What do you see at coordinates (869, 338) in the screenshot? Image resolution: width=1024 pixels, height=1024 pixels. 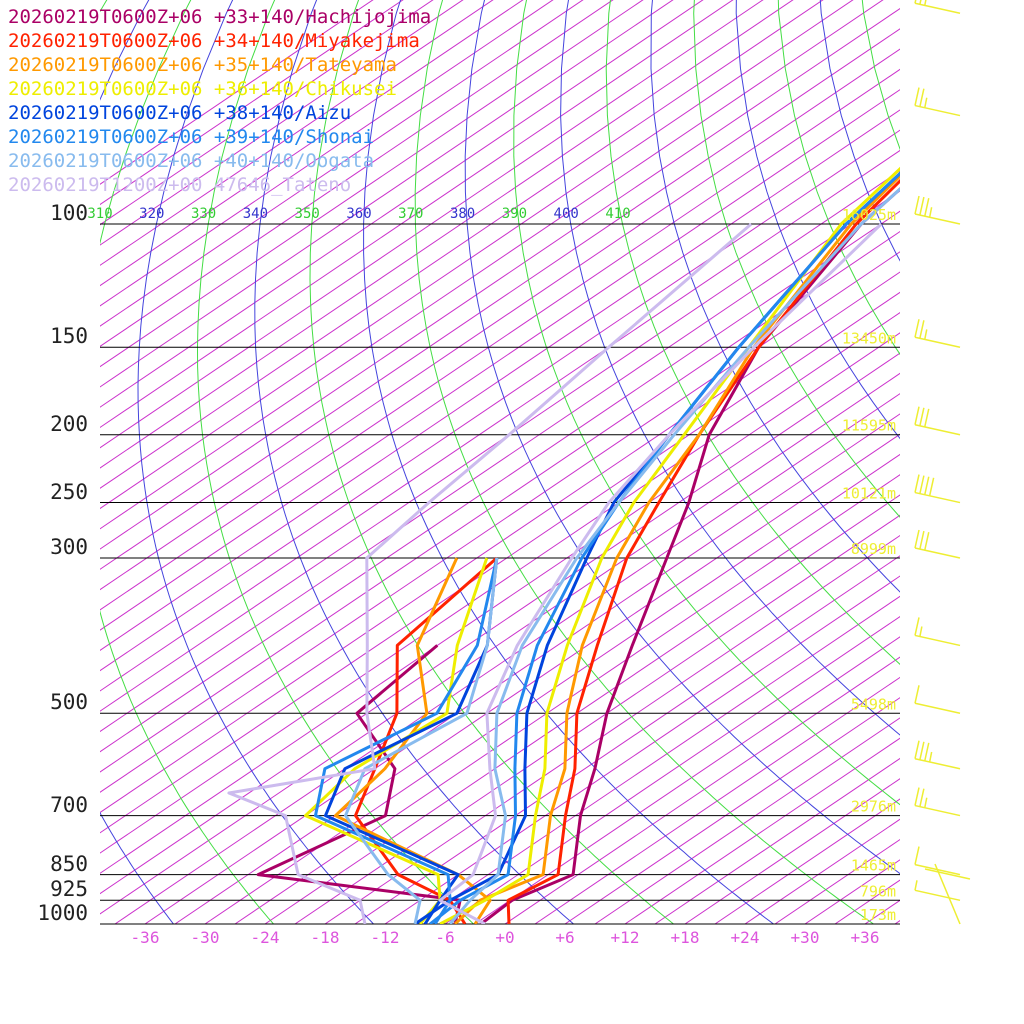 I see `height-label: 13450m` at bounding box center [869, 338].